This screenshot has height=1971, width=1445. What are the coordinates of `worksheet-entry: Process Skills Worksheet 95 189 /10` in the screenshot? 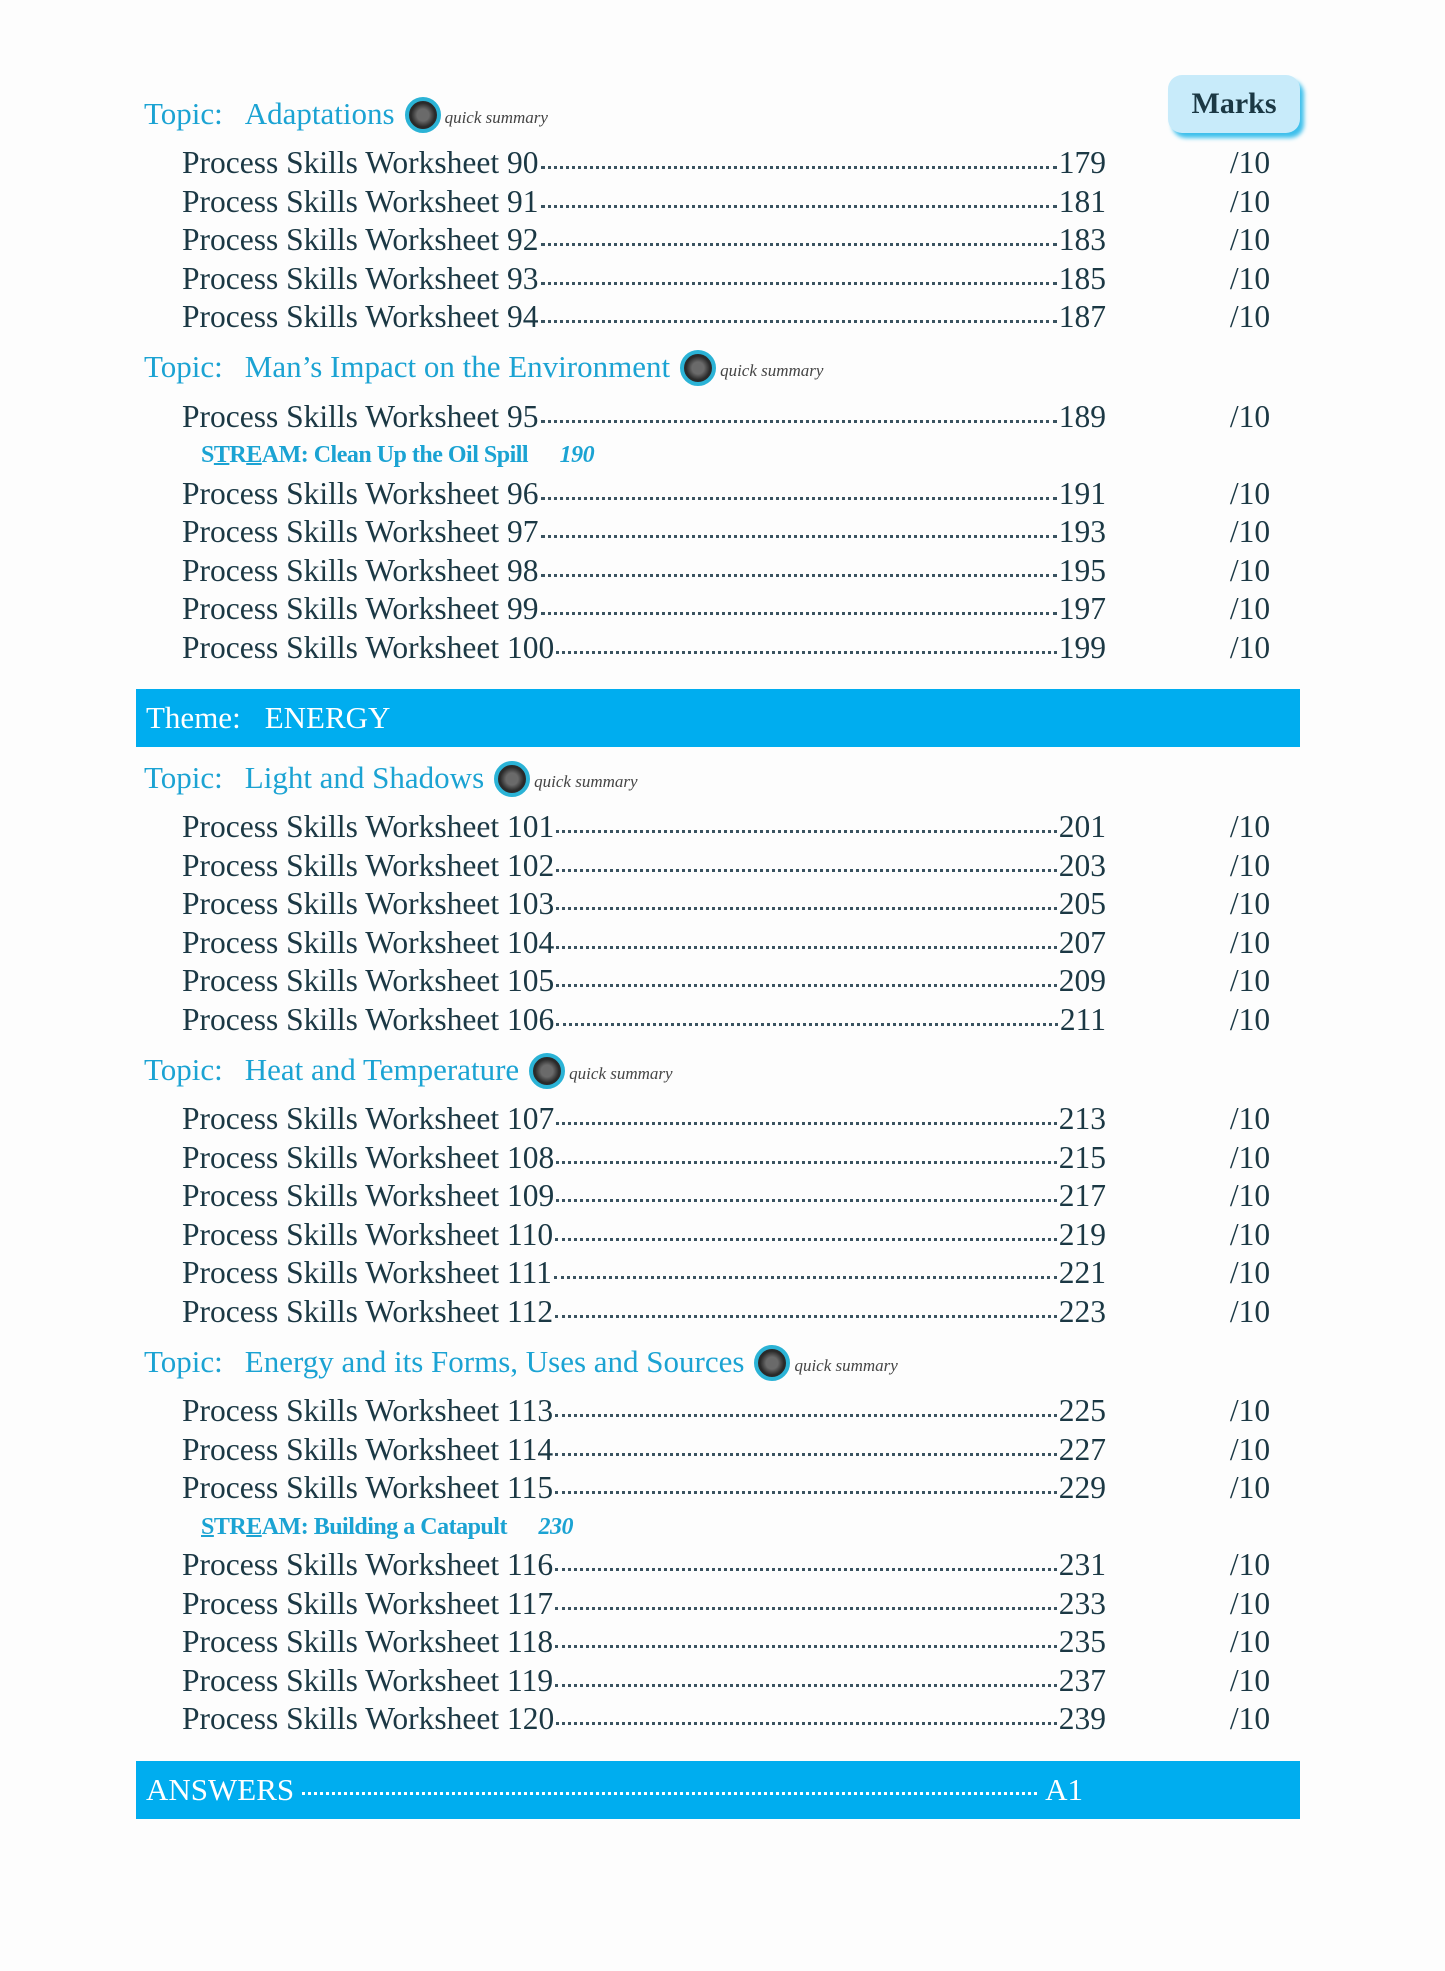 It's located at (718, 417).